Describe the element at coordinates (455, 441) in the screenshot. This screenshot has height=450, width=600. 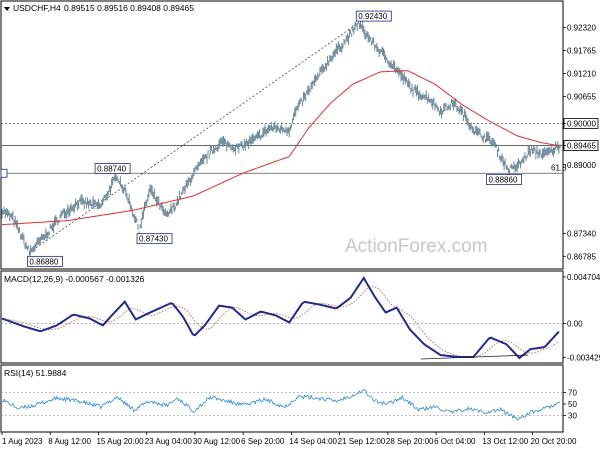
I see `time-tick-label: 6 Oct 04:00` at that location.